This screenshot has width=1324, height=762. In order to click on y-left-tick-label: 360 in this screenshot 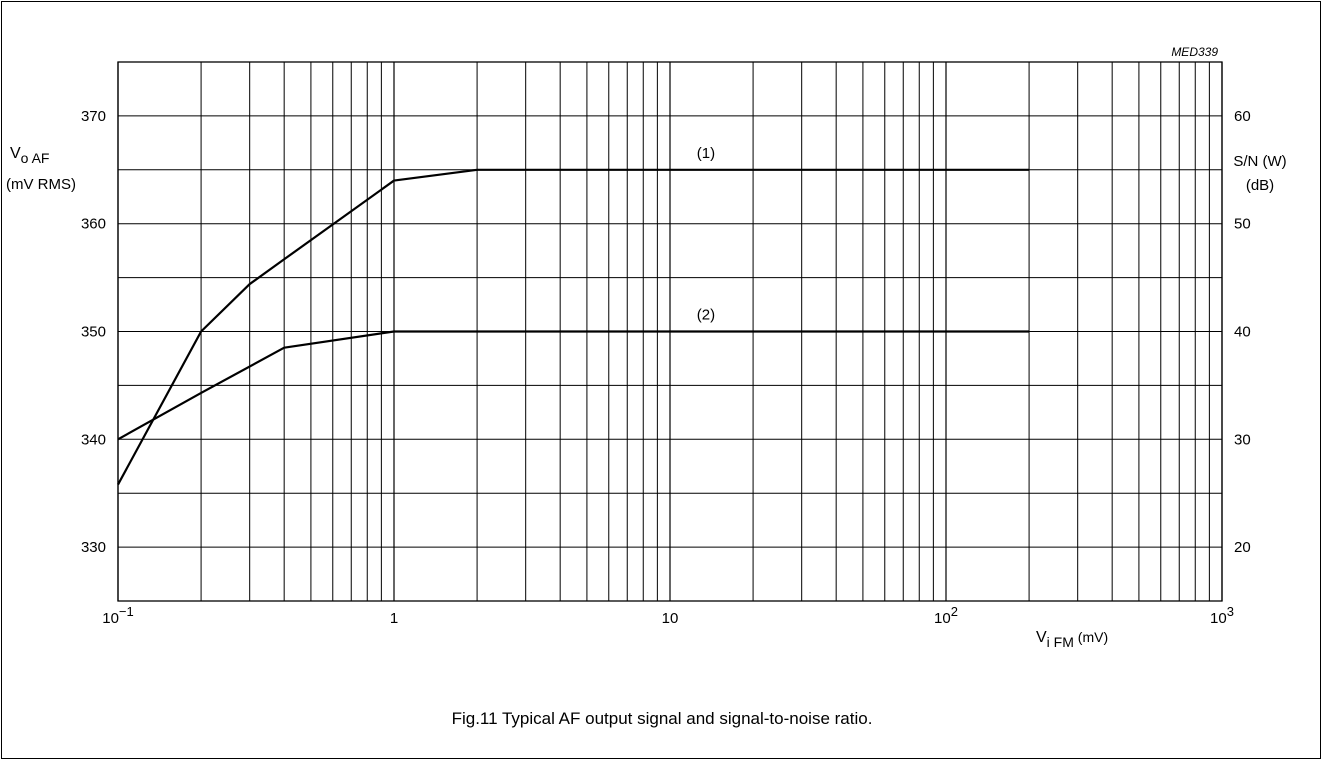, I will do `click(93, 224)`.